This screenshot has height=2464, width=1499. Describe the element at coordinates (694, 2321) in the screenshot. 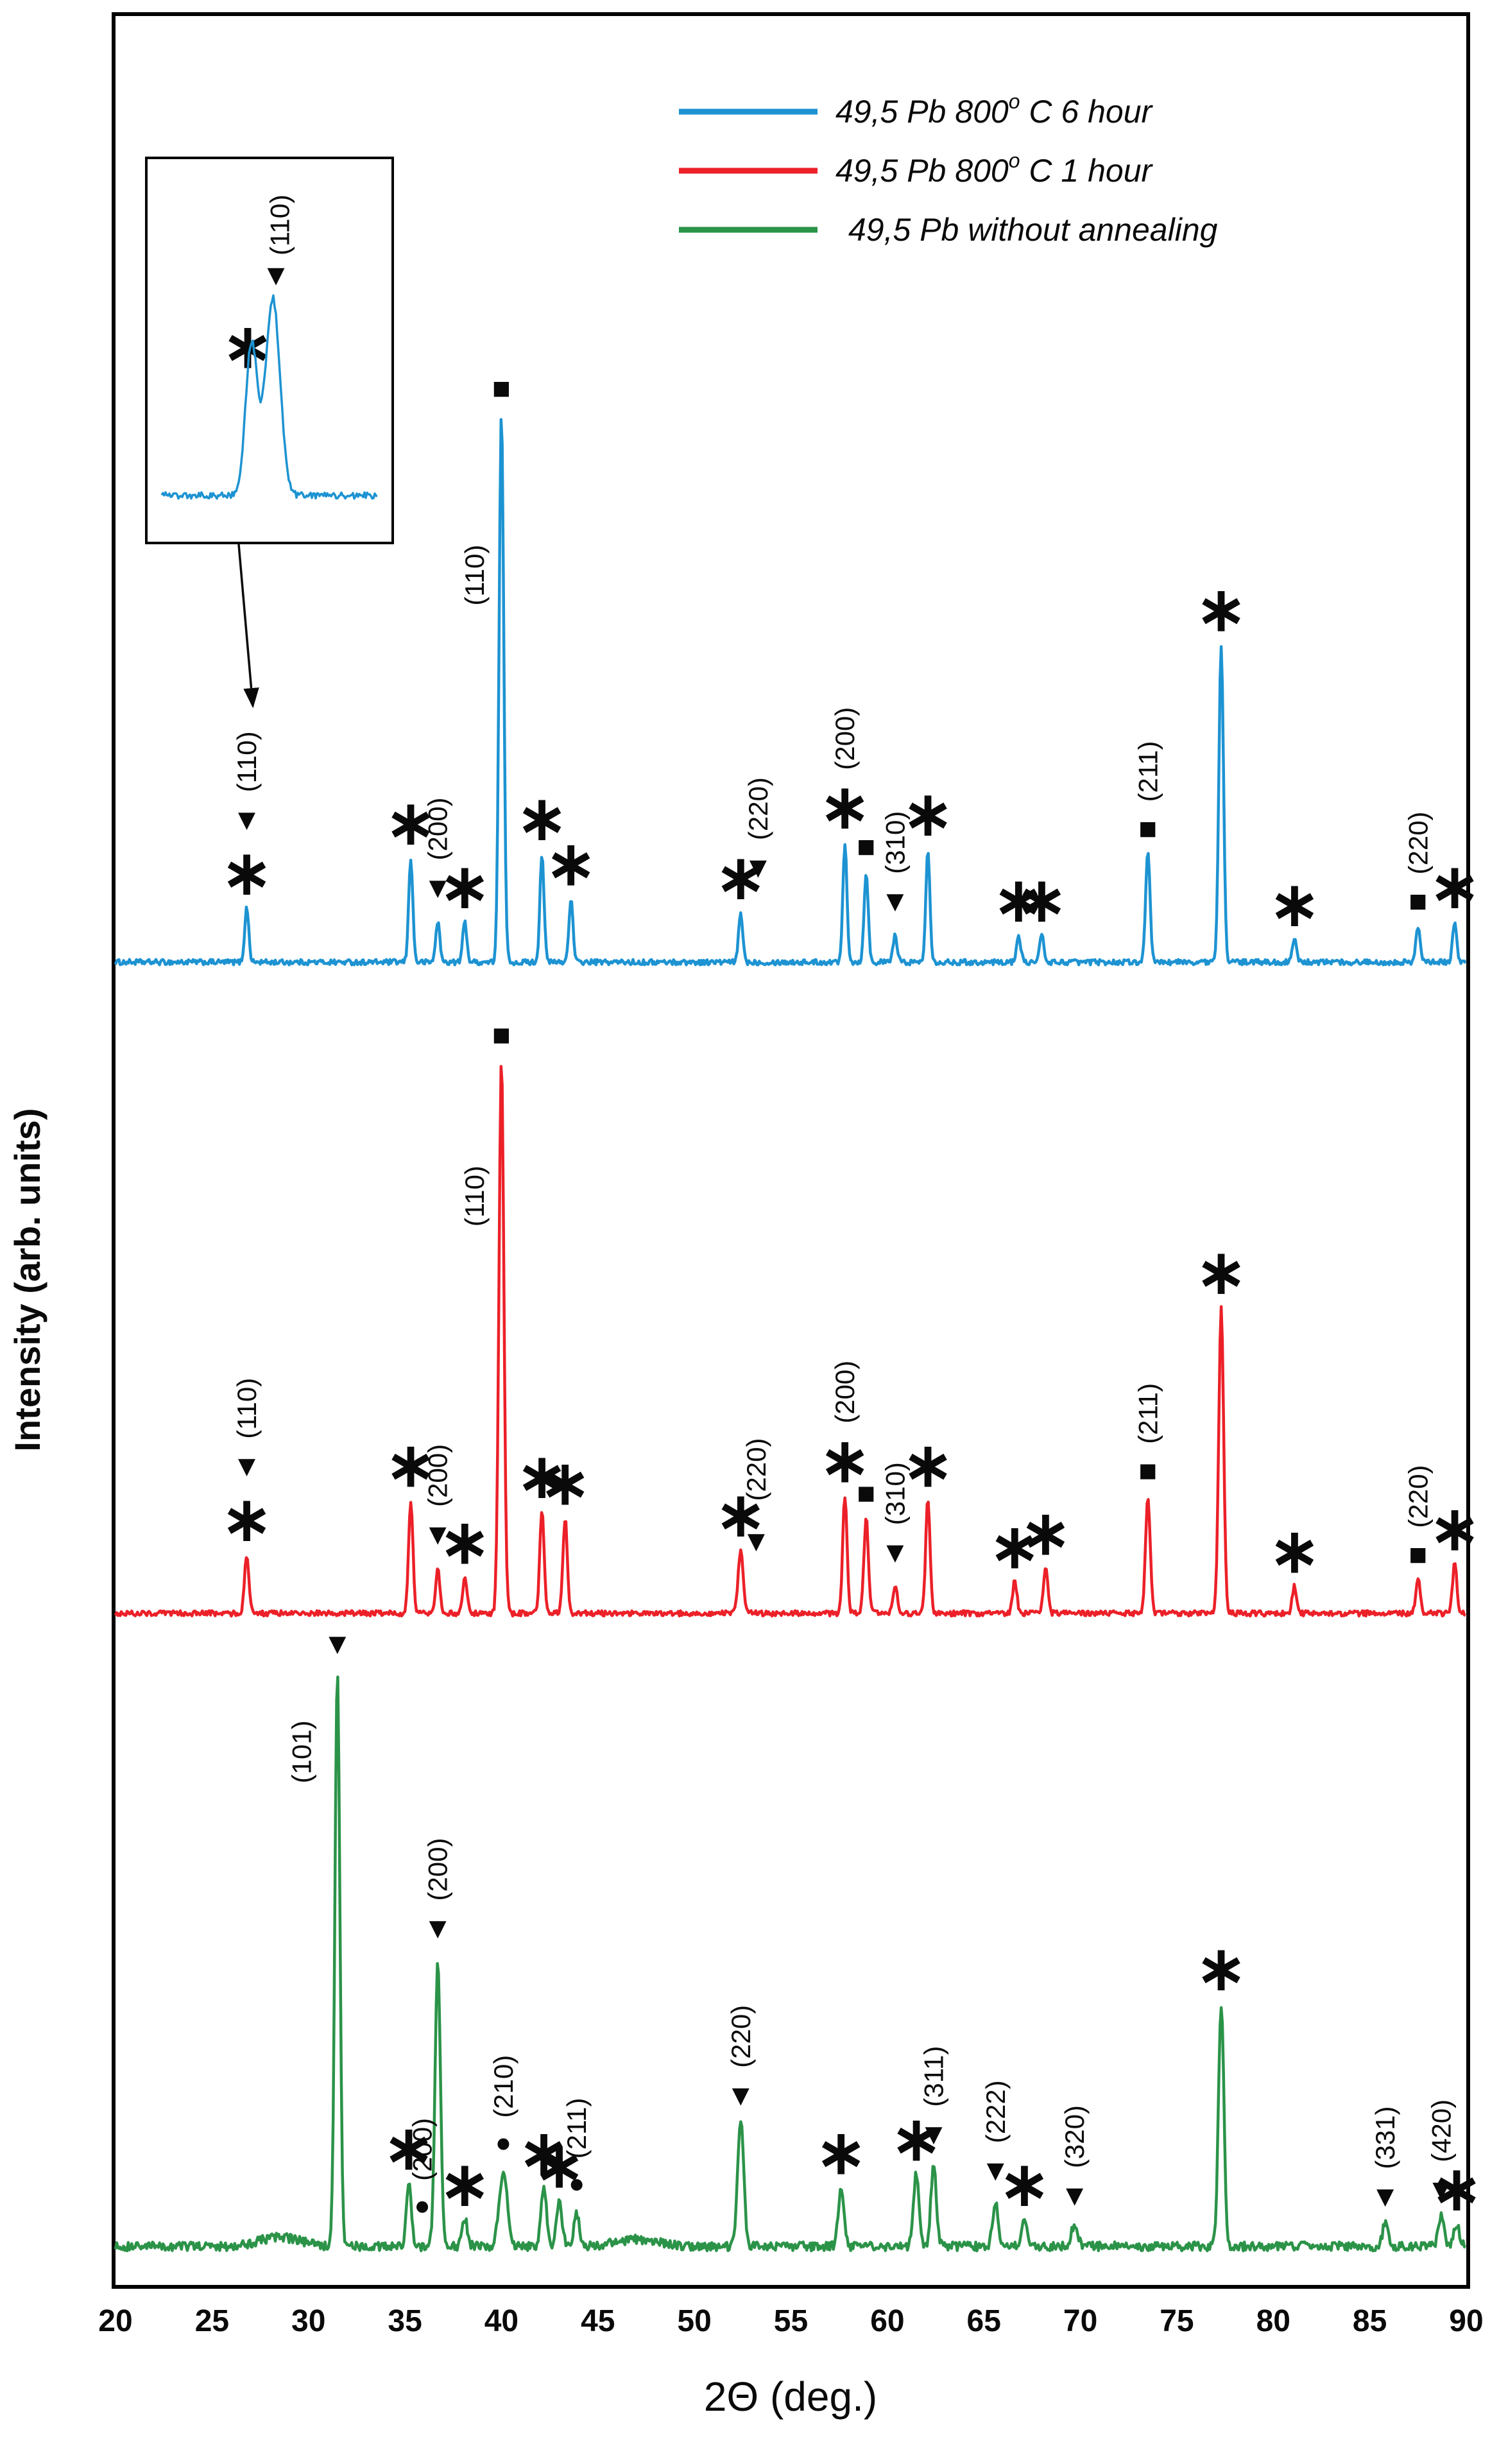

I see `x-tick-label: 50` at that location.